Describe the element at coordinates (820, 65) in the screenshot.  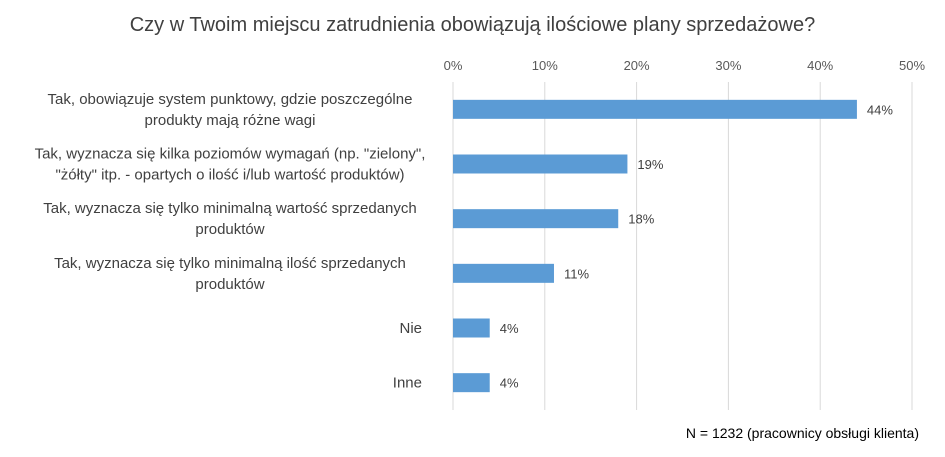
I see `x-tick-label: 40%` at that location.